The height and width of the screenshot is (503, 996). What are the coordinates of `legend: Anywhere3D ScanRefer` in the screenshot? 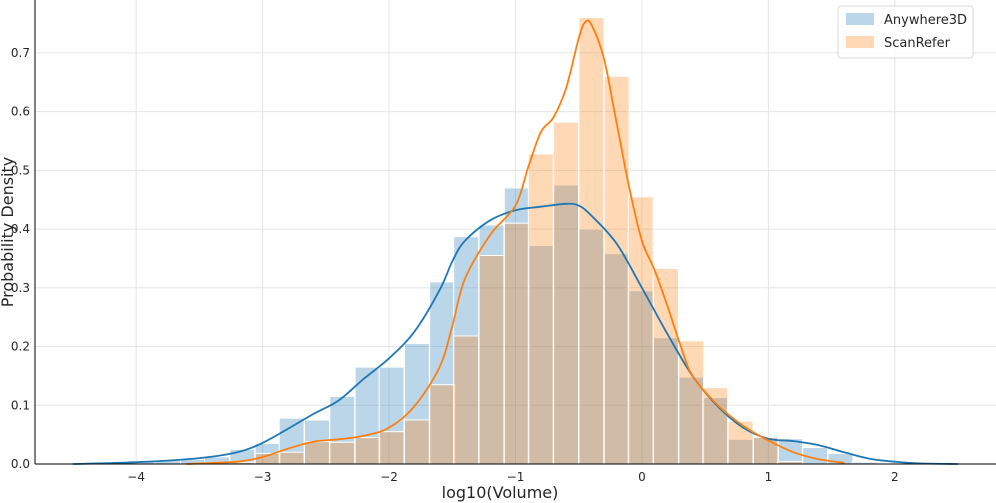 It's located at (905, 32).